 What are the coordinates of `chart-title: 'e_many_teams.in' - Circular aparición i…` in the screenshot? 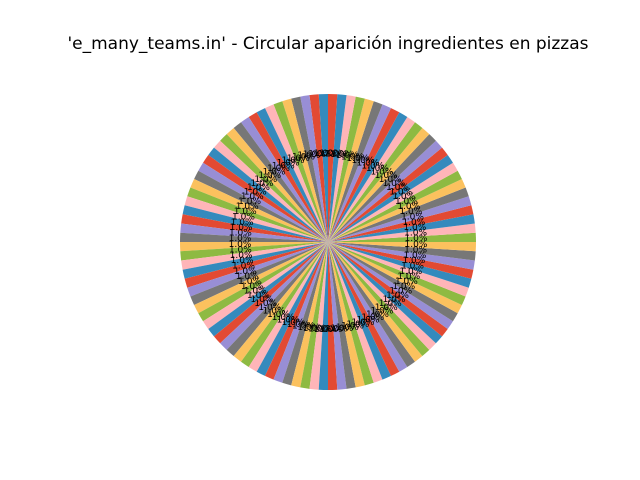 It's located at (327, 44).